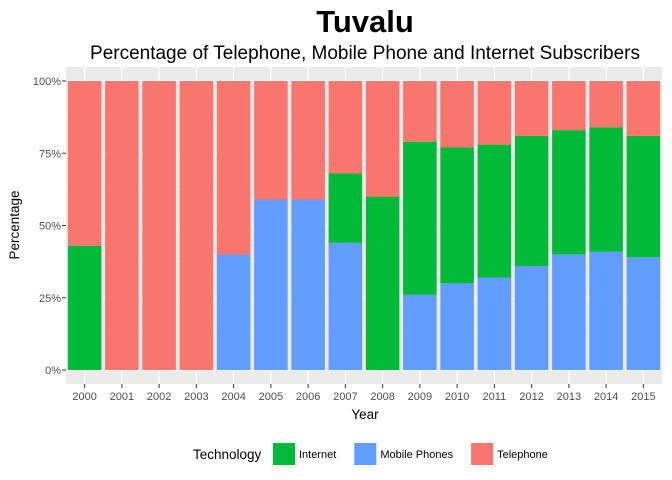 The image size is (672, 480). Describe the element at coordinates (84, 163) in the screenshot. I see `bar-telephone-2000` at that location.